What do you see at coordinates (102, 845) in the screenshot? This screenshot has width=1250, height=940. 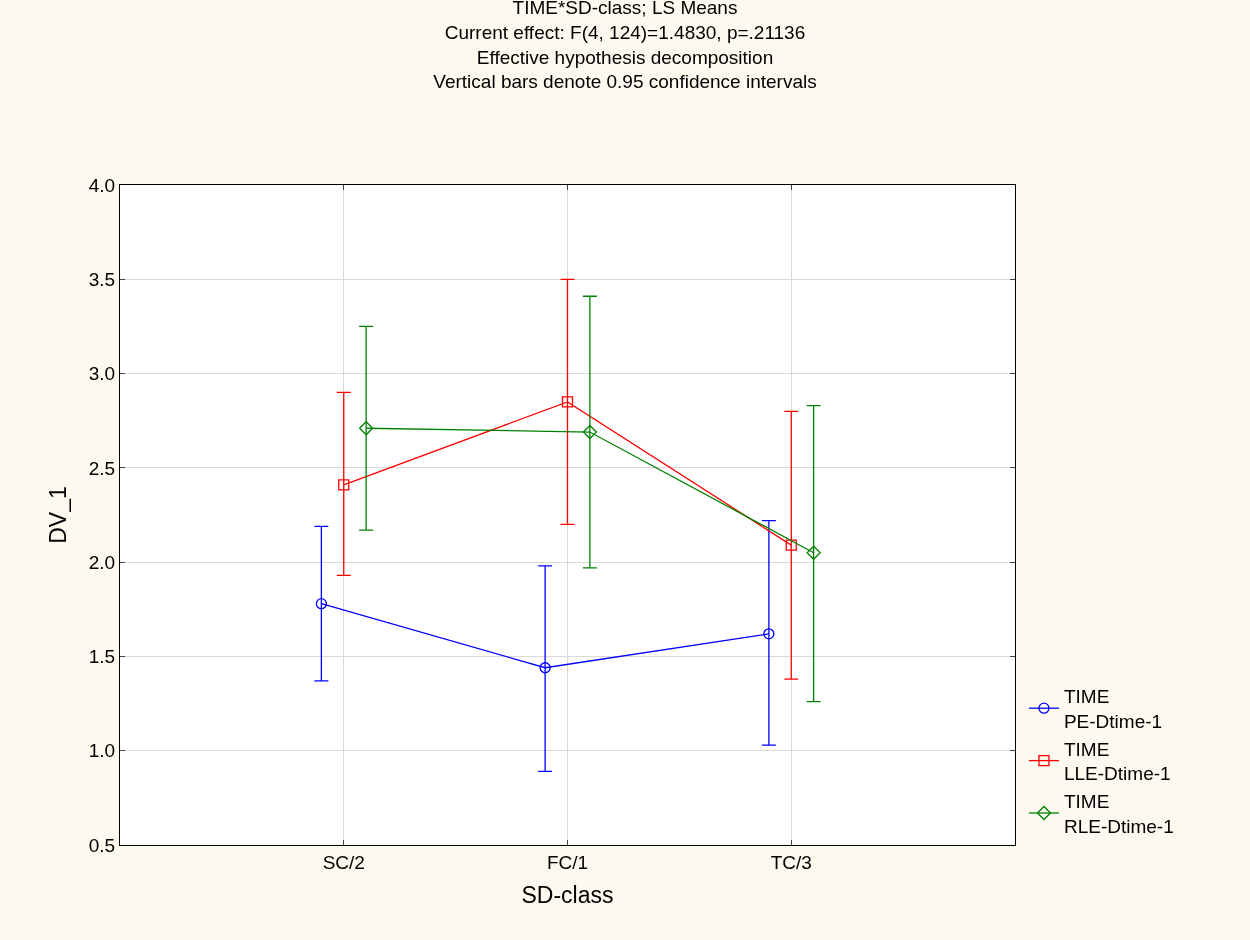 I see `y-tick-label: 0.5` at bounding box center [102, 845].